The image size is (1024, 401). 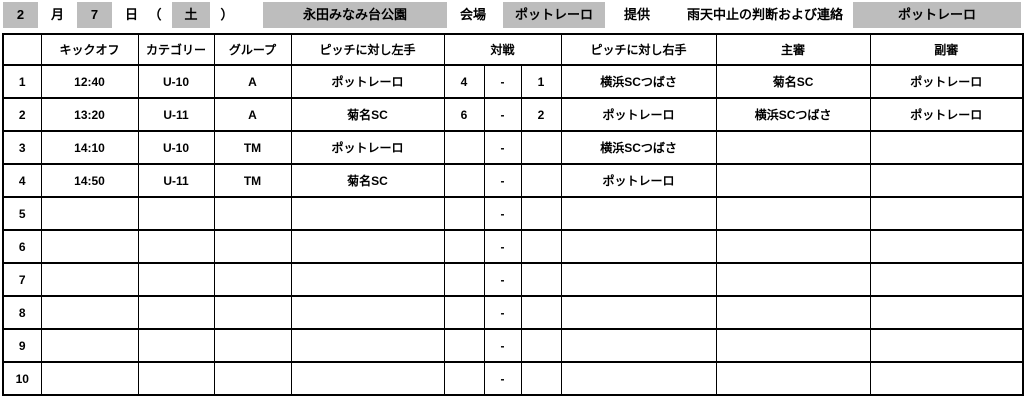 I want to click on table-row: 3 14:10 U-10 TM ポットレーロ - 横浜SCつばさ, so click(x=513, y=147).